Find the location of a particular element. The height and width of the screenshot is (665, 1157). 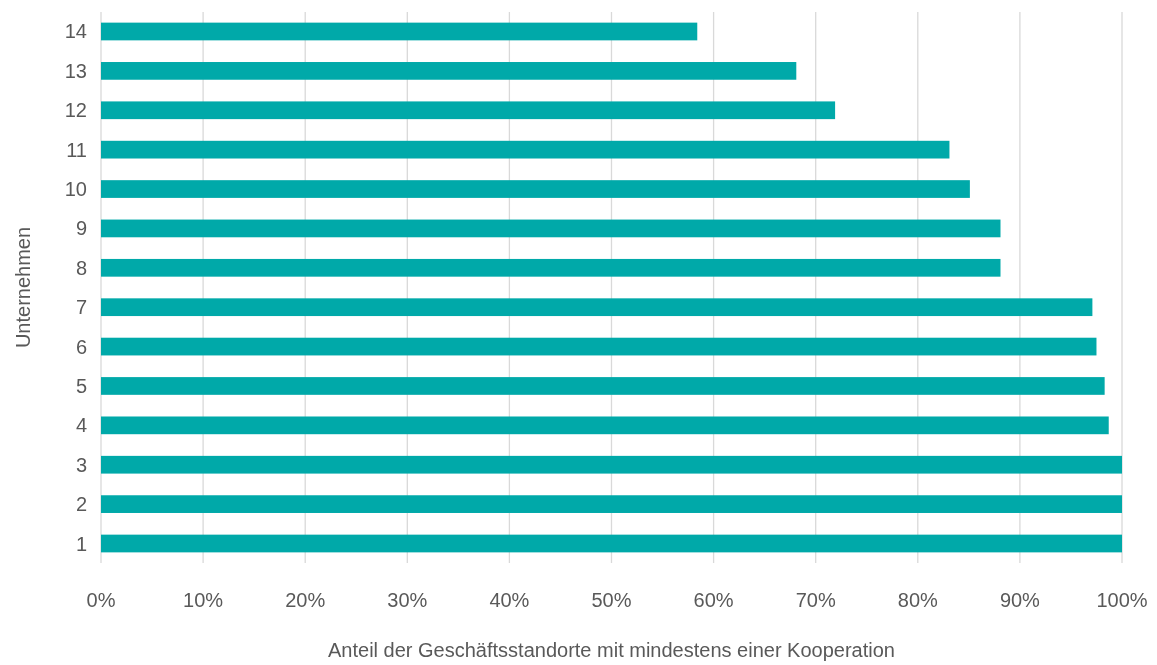

y-tick-label: 5 is located at coordinates (81, 385).